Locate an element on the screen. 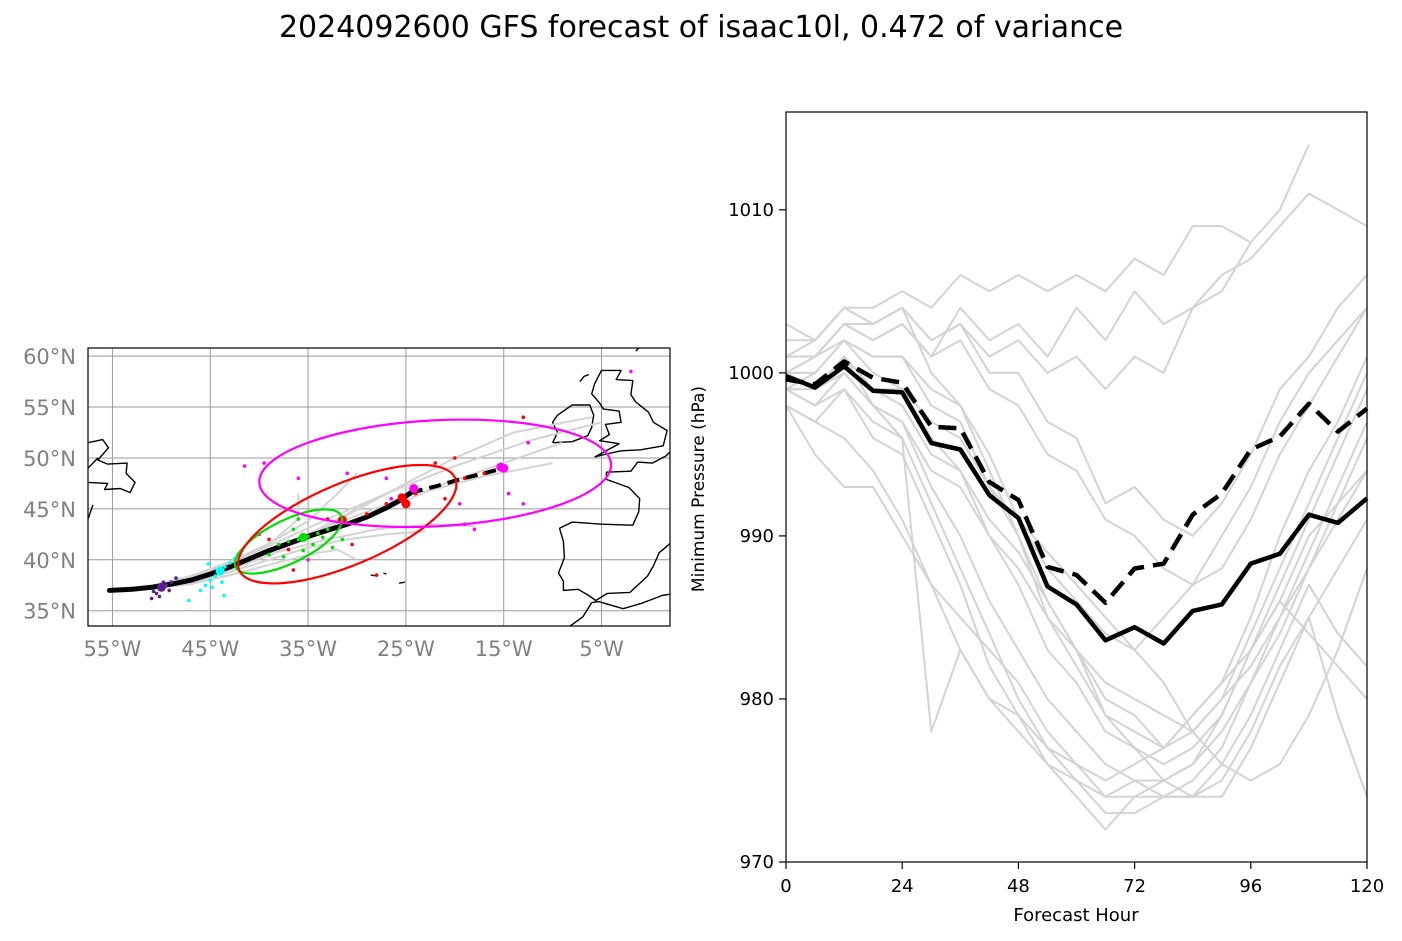 Image resolution: width=1402 pixels, height=941 pixels. map-frame is located at coordinates (379, 487).